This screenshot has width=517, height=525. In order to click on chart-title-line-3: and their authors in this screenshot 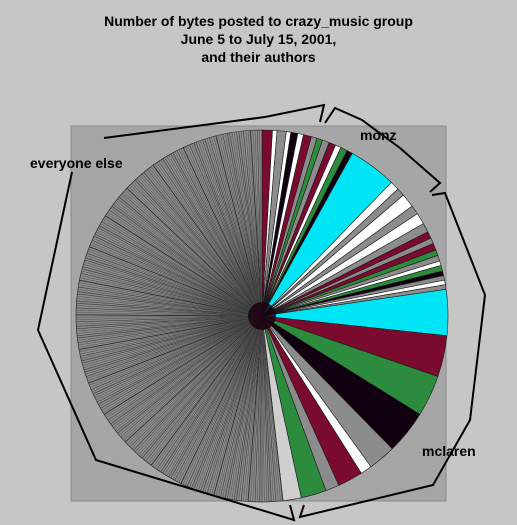, I will do `click(258, 57)`.